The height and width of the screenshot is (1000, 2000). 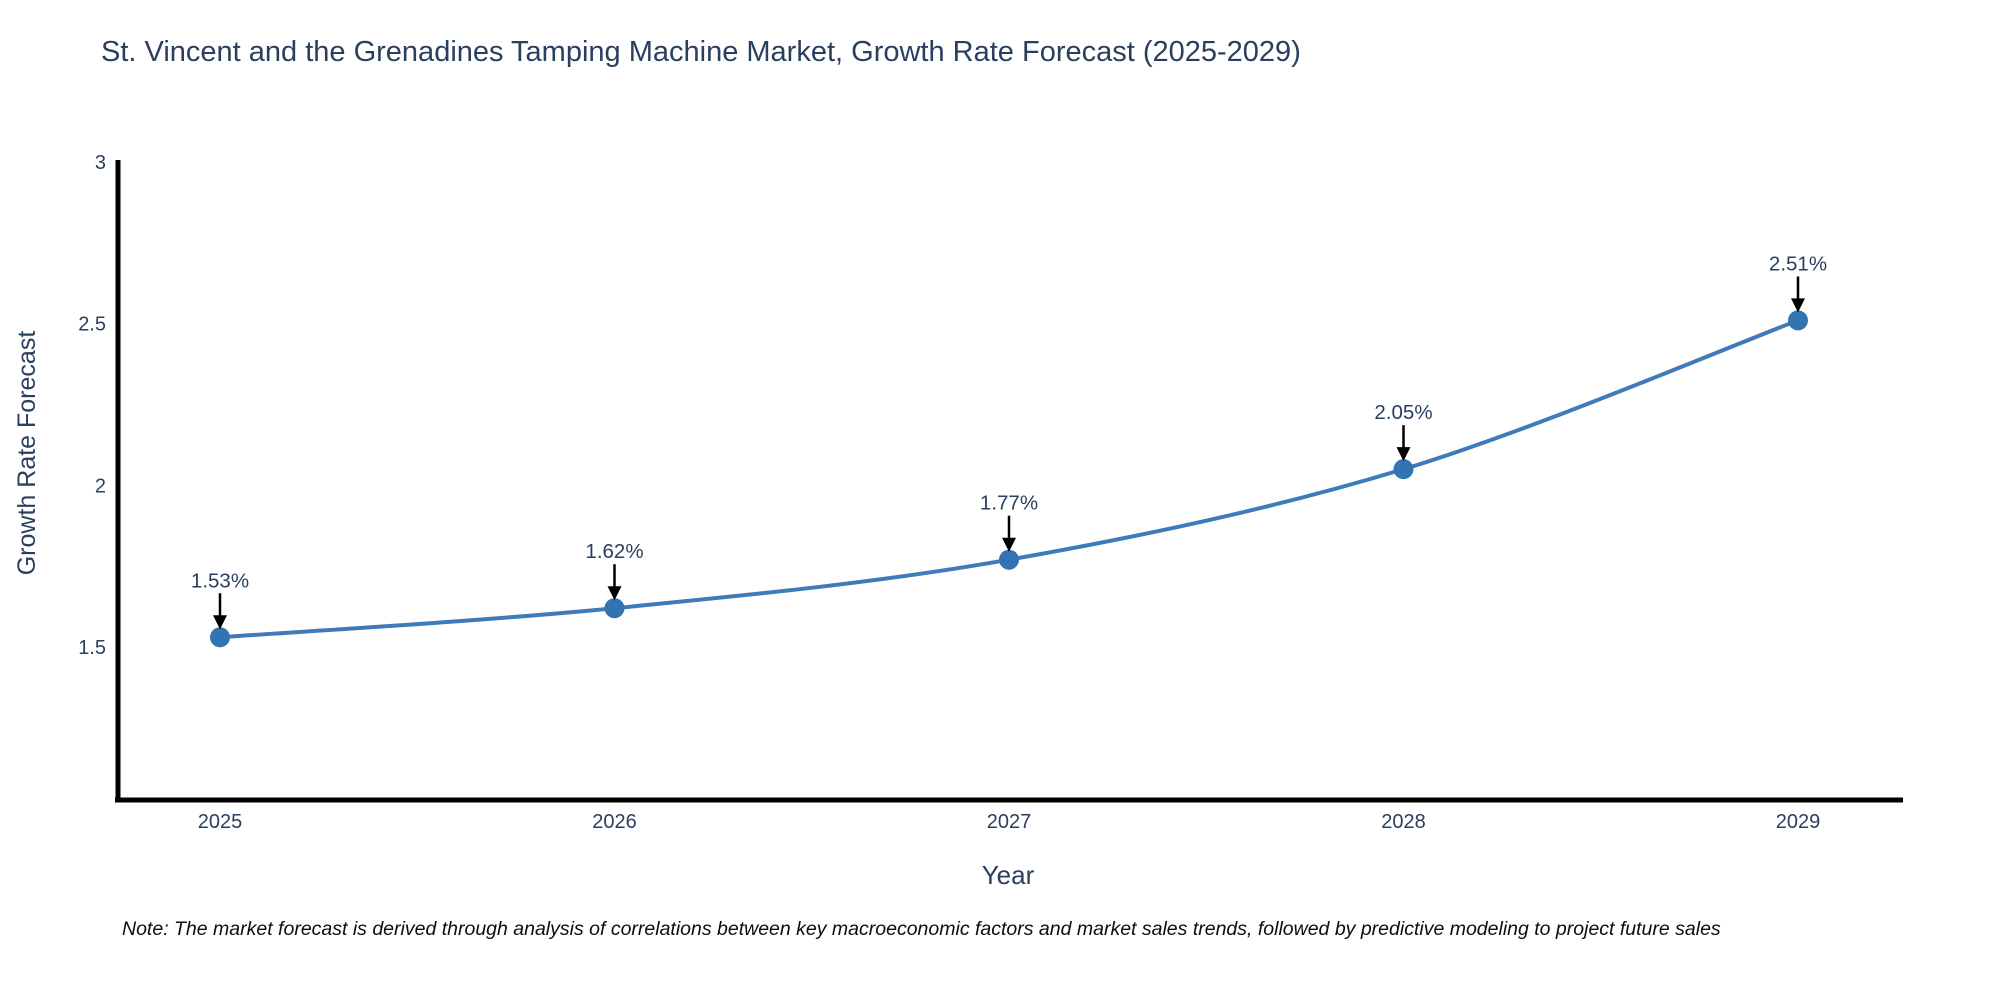 I want to click on data-point-label: 1.53%, so click(x=220, y=580).